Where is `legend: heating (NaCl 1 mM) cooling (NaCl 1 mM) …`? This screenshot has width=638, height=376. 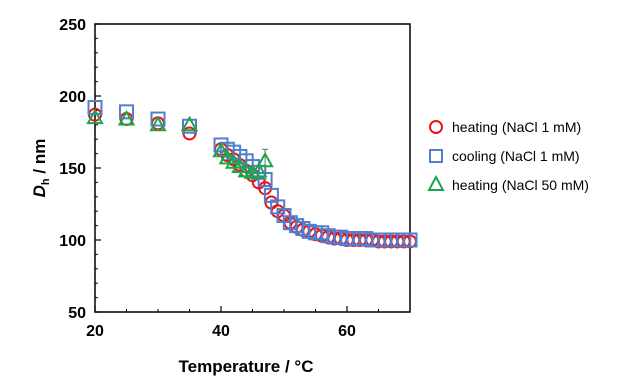 legend: heating (NaCl 1 mM) cooling (NaCl 1 mM) … is located at coordinates (508, 156).